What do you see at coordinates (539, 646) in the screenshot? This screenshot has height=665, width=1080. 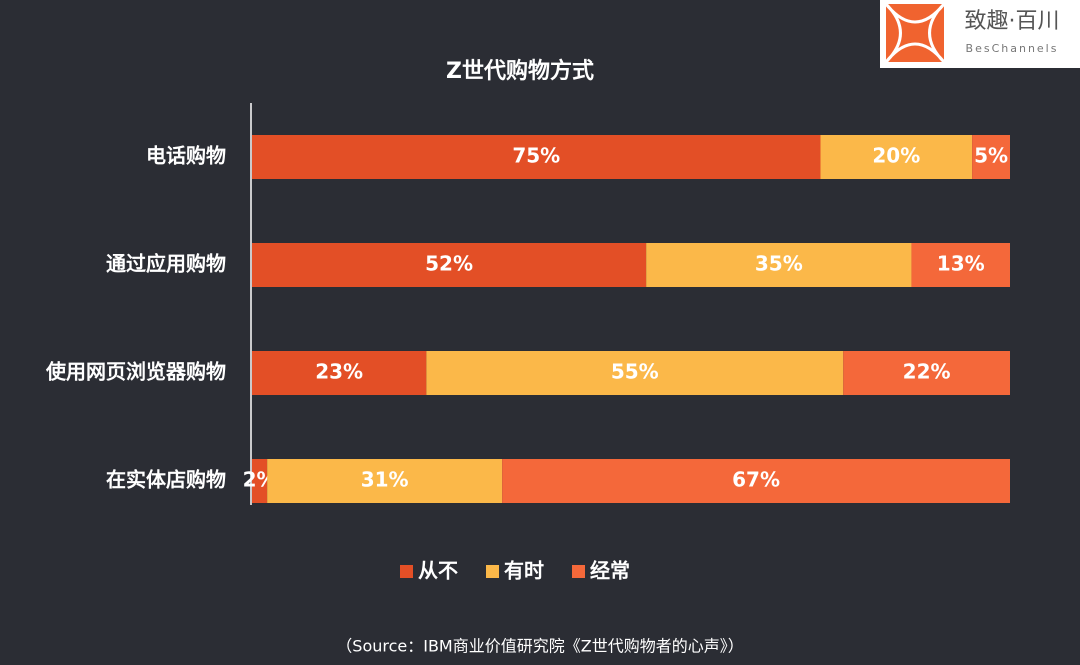 I see `source: （Source：IBM商业价值研究院《Z世代购物者的心声》）` at bounding box center [539, 646].